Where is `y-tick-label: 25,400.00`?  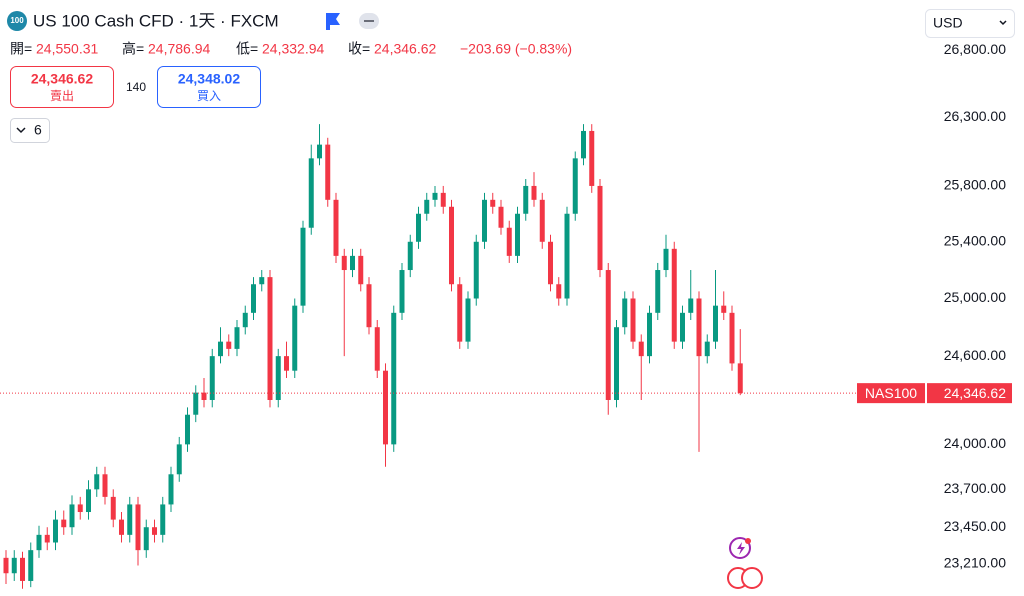
y-tick-label: 25,400.00 is located at coordinates (975, 240).